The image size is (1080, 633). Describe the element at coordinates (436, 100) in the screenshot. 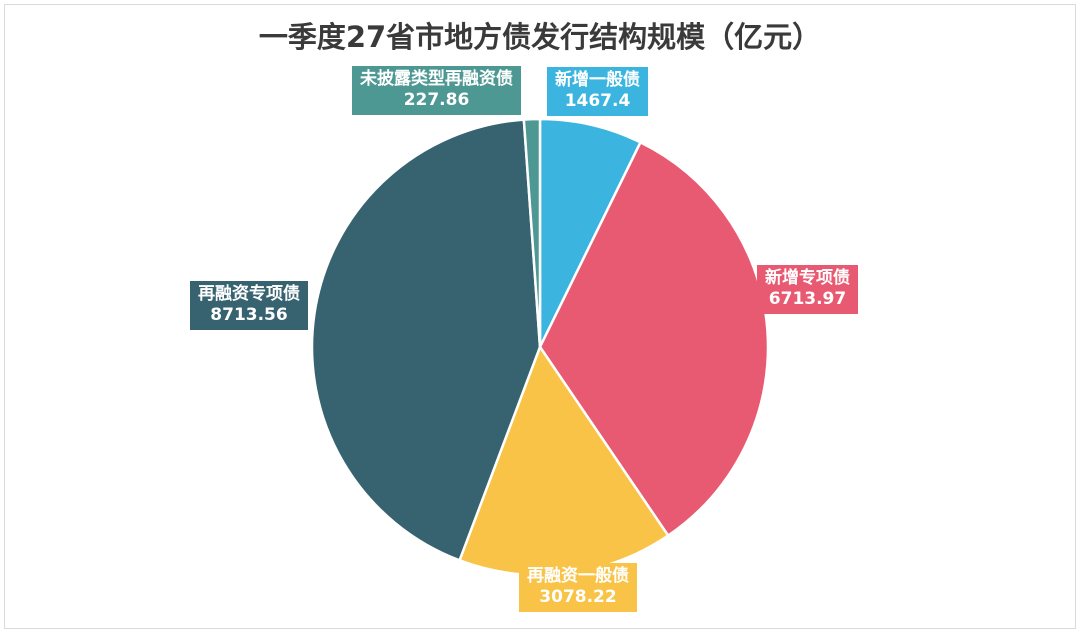

I see `slice-label-value: 227.86` at that location.